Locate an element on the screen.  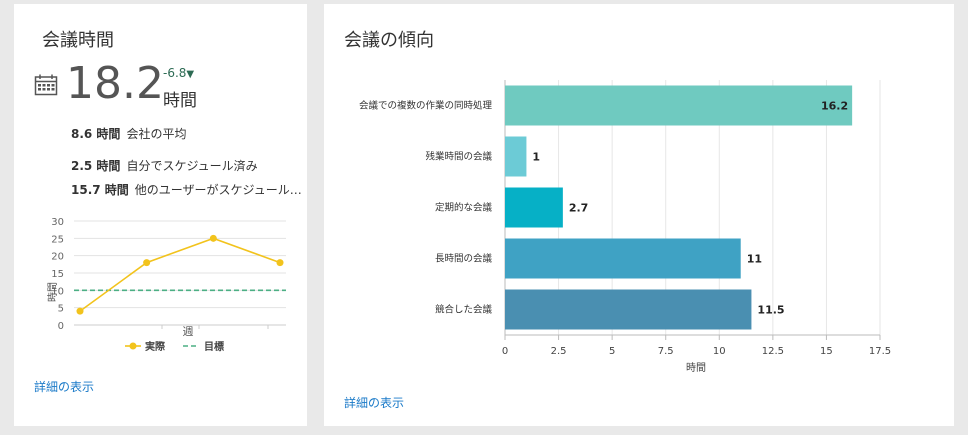
category-label: 競合した会議 is located at coordinates (464, 310).